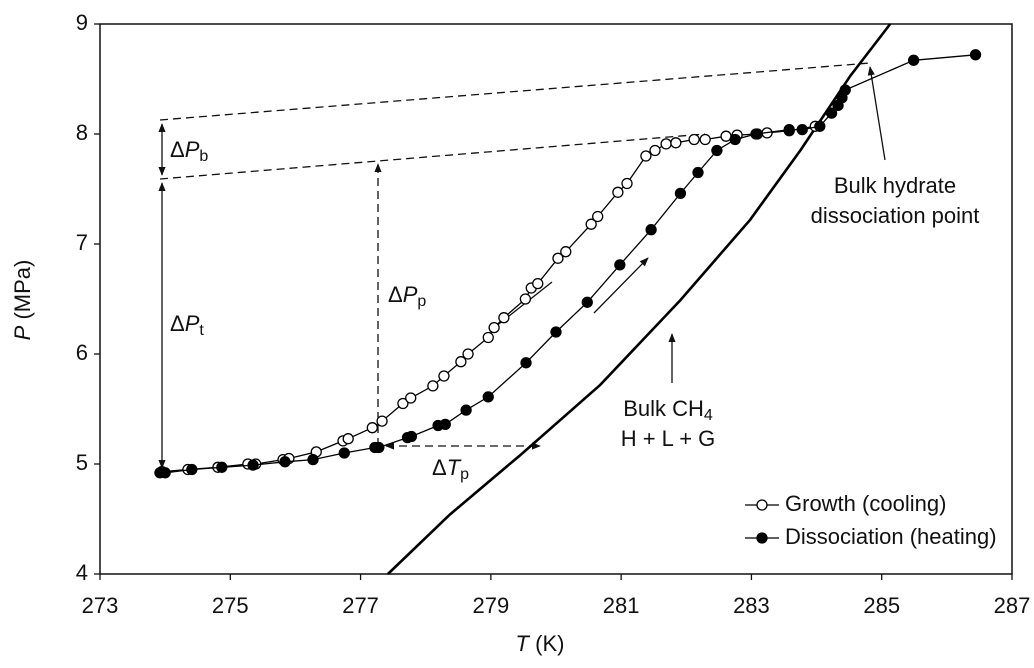 This screenshot has width=1034, height=668. I want to click on y-tick-label: 7, so click(82, 242).